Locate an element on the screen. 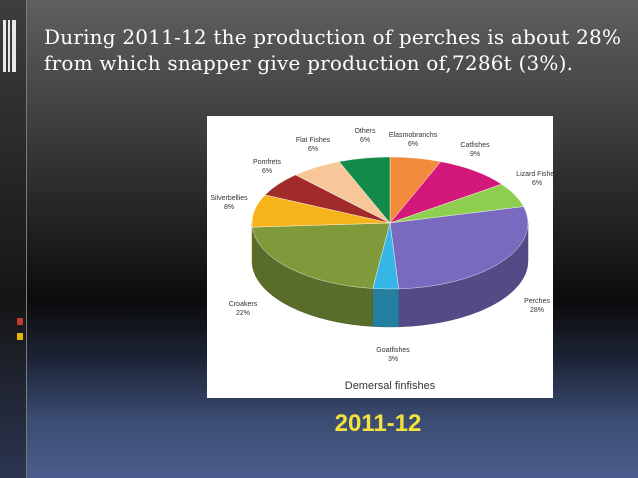 The width and height of the screenshot is (638, 478). value-label-pomfrets: 6% is located at coordinates (267, 171).